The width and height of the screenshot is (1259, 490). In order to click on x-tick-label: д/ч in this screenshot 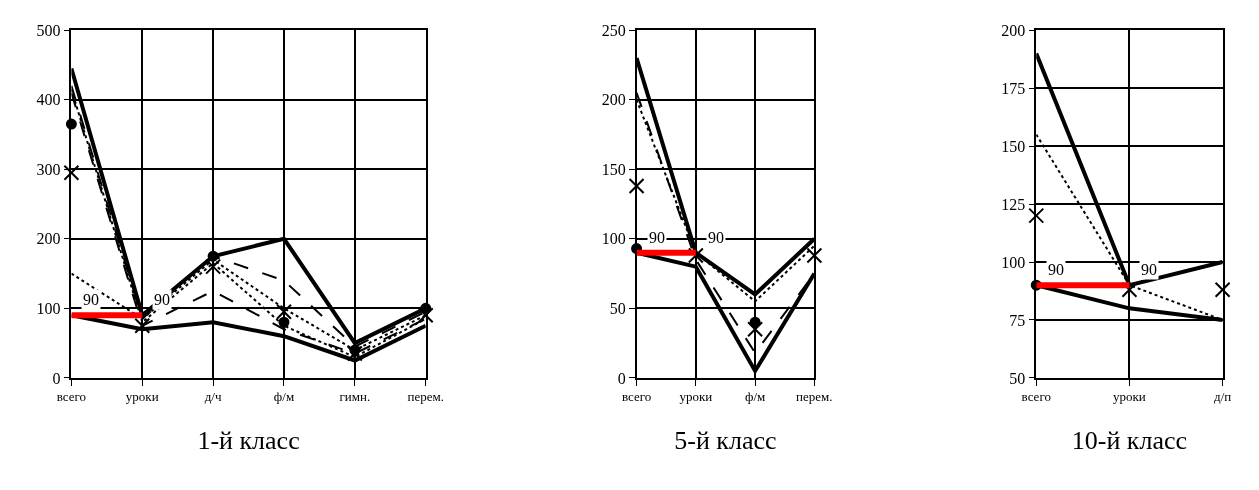, I will do `click(213, 397)`.